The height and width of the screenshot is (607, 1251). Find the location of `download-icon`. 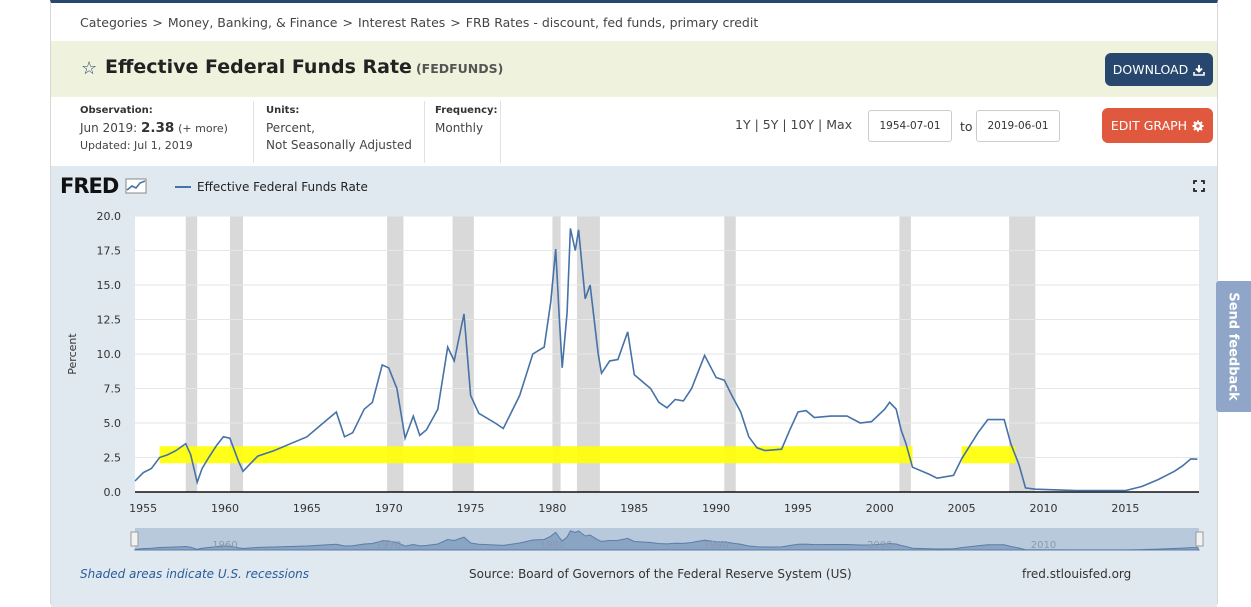

download-icon is located at coordinates (1199, 70).